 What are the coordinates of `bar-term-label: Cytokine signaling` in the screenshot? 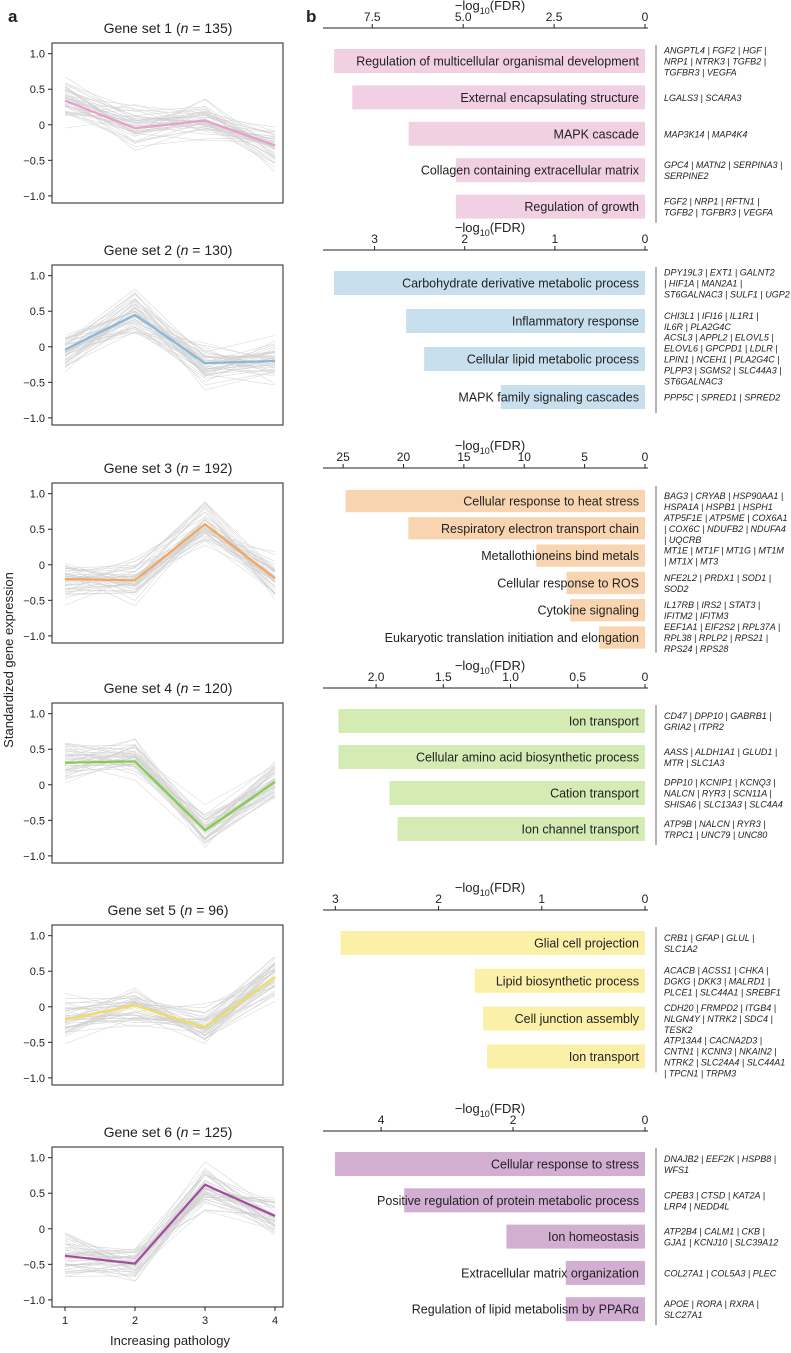 It's located at (588, 611).